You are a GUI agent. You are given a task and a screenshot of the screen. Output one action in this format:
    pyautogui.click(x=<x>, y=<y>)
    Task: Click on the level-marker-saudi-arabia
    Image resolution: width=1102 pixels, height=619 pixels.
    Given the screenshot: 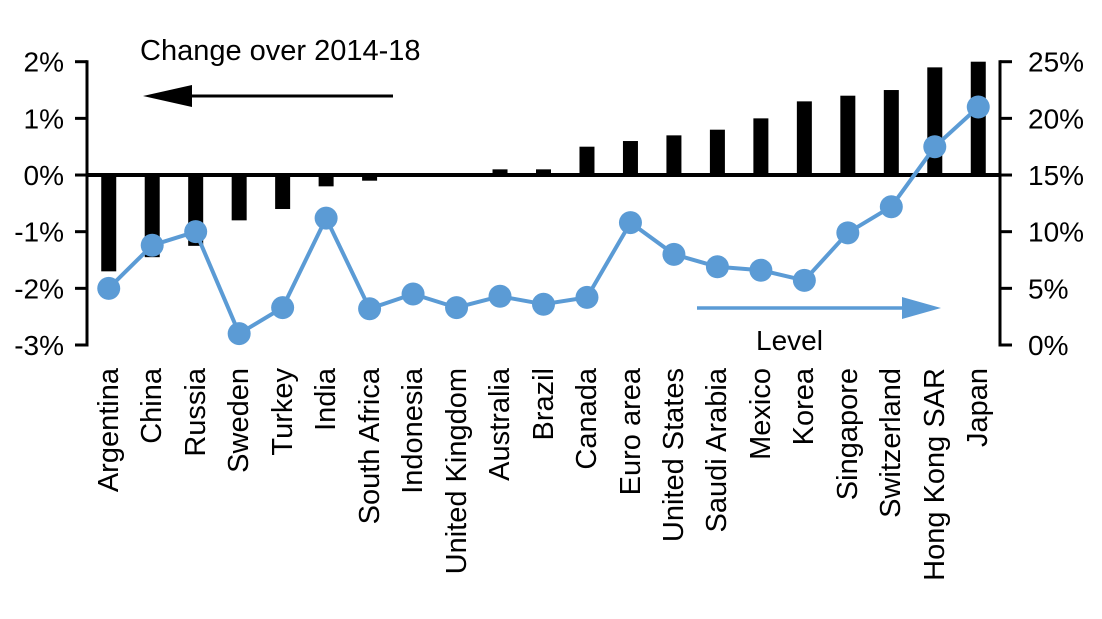 What is the action you would take?
    pyautogui.click(x=717, y=267)
    